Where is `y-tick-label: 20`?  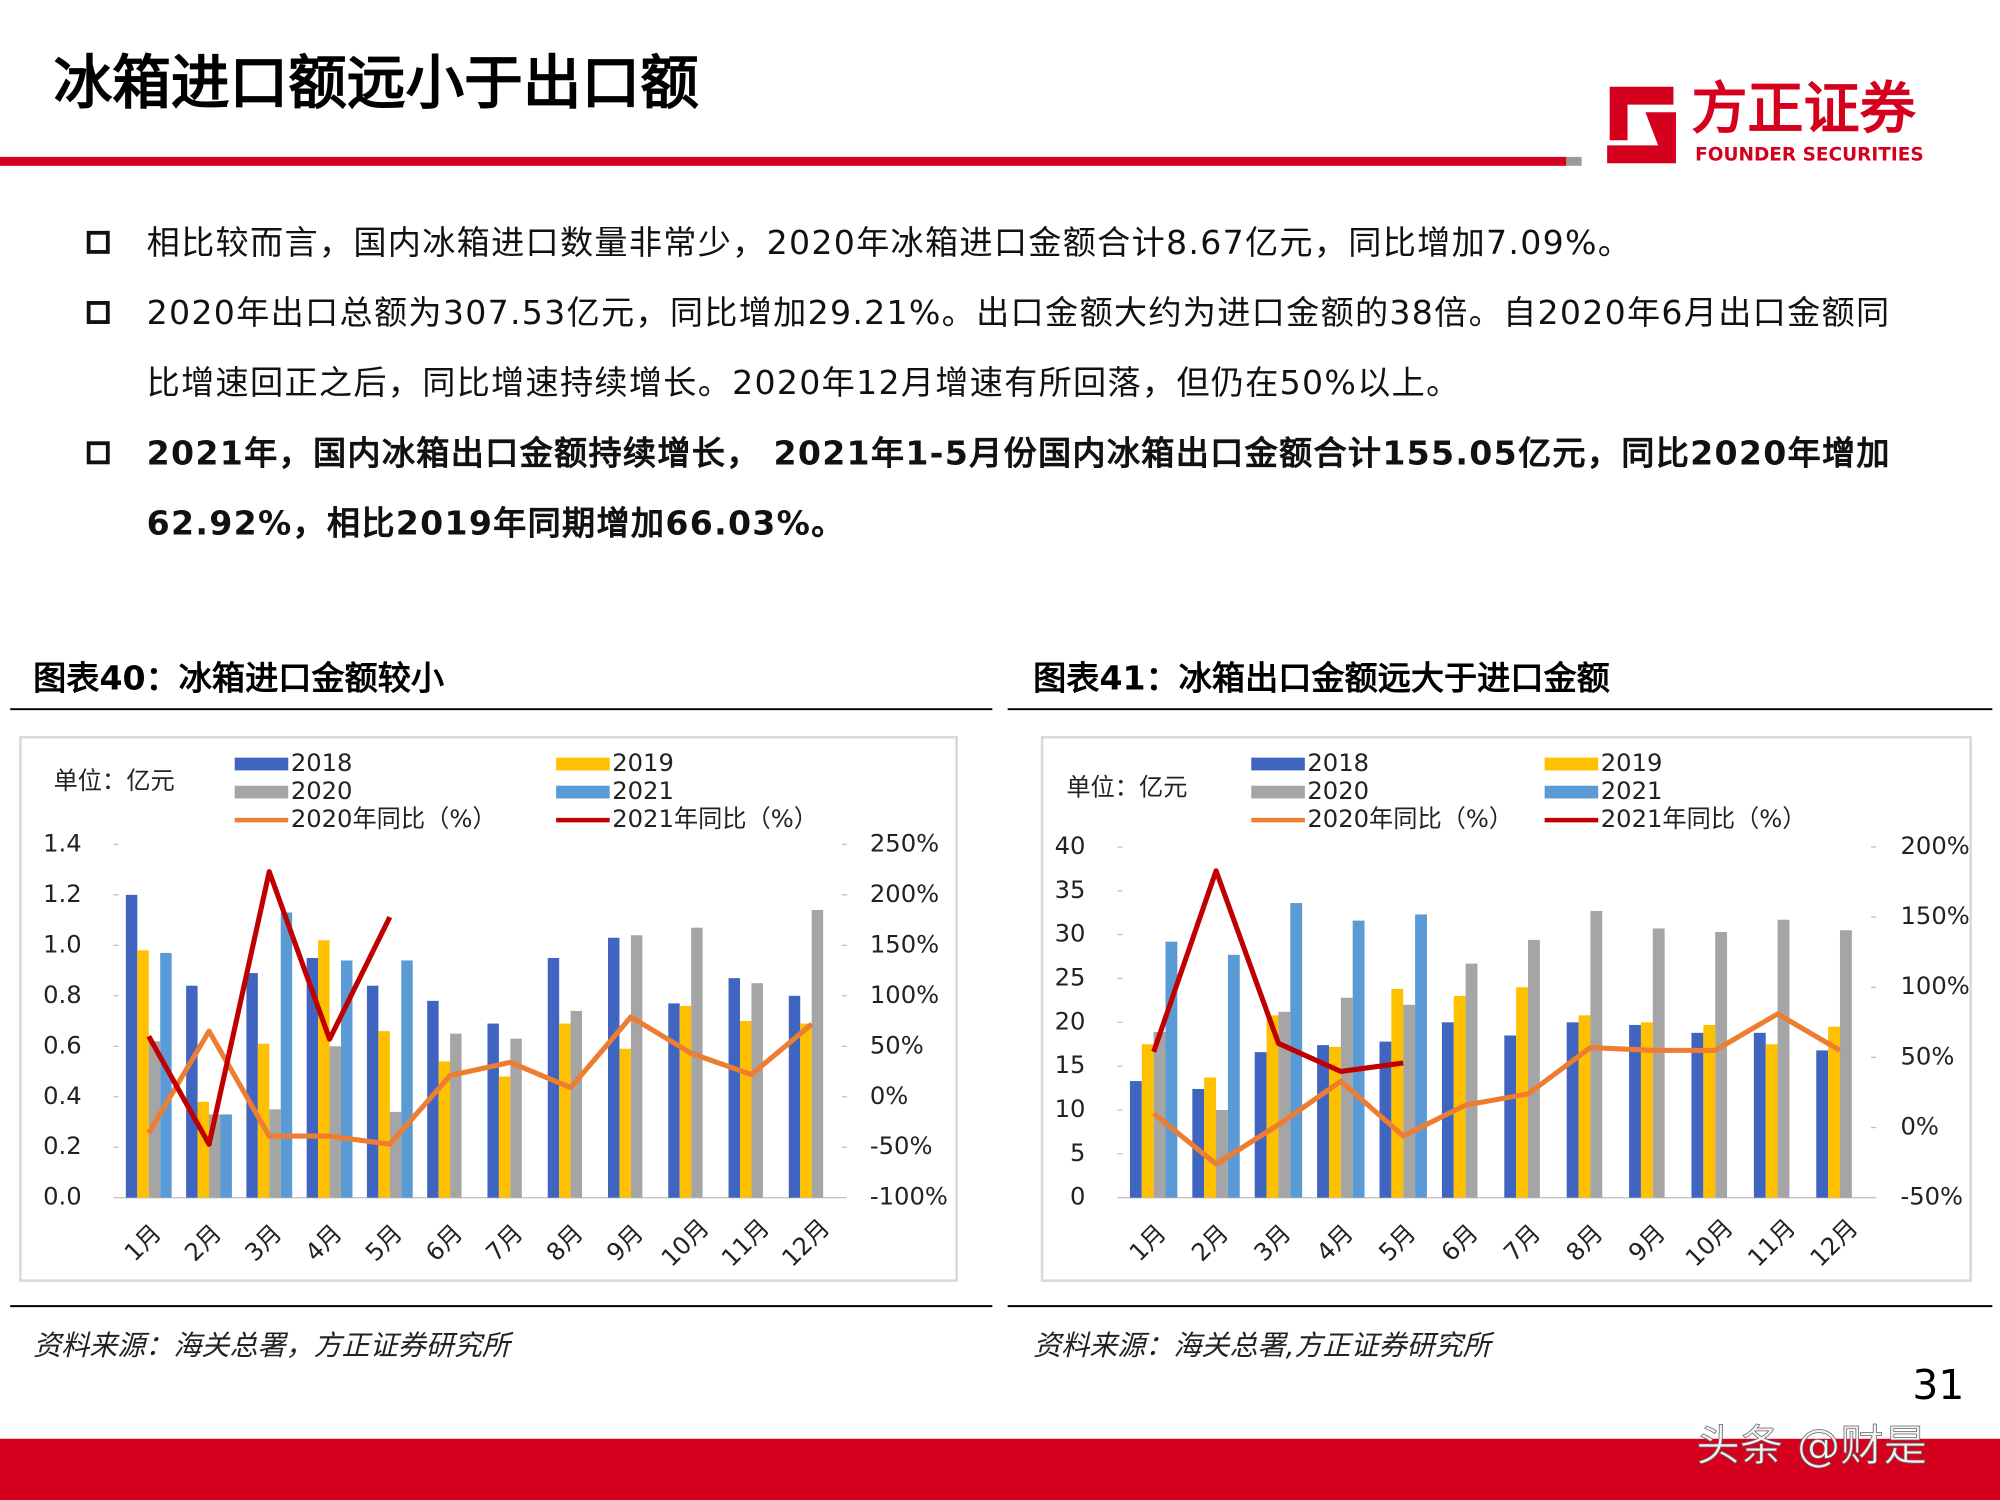
y-tick-label: 20 is located at coordinates (1070, 1021).